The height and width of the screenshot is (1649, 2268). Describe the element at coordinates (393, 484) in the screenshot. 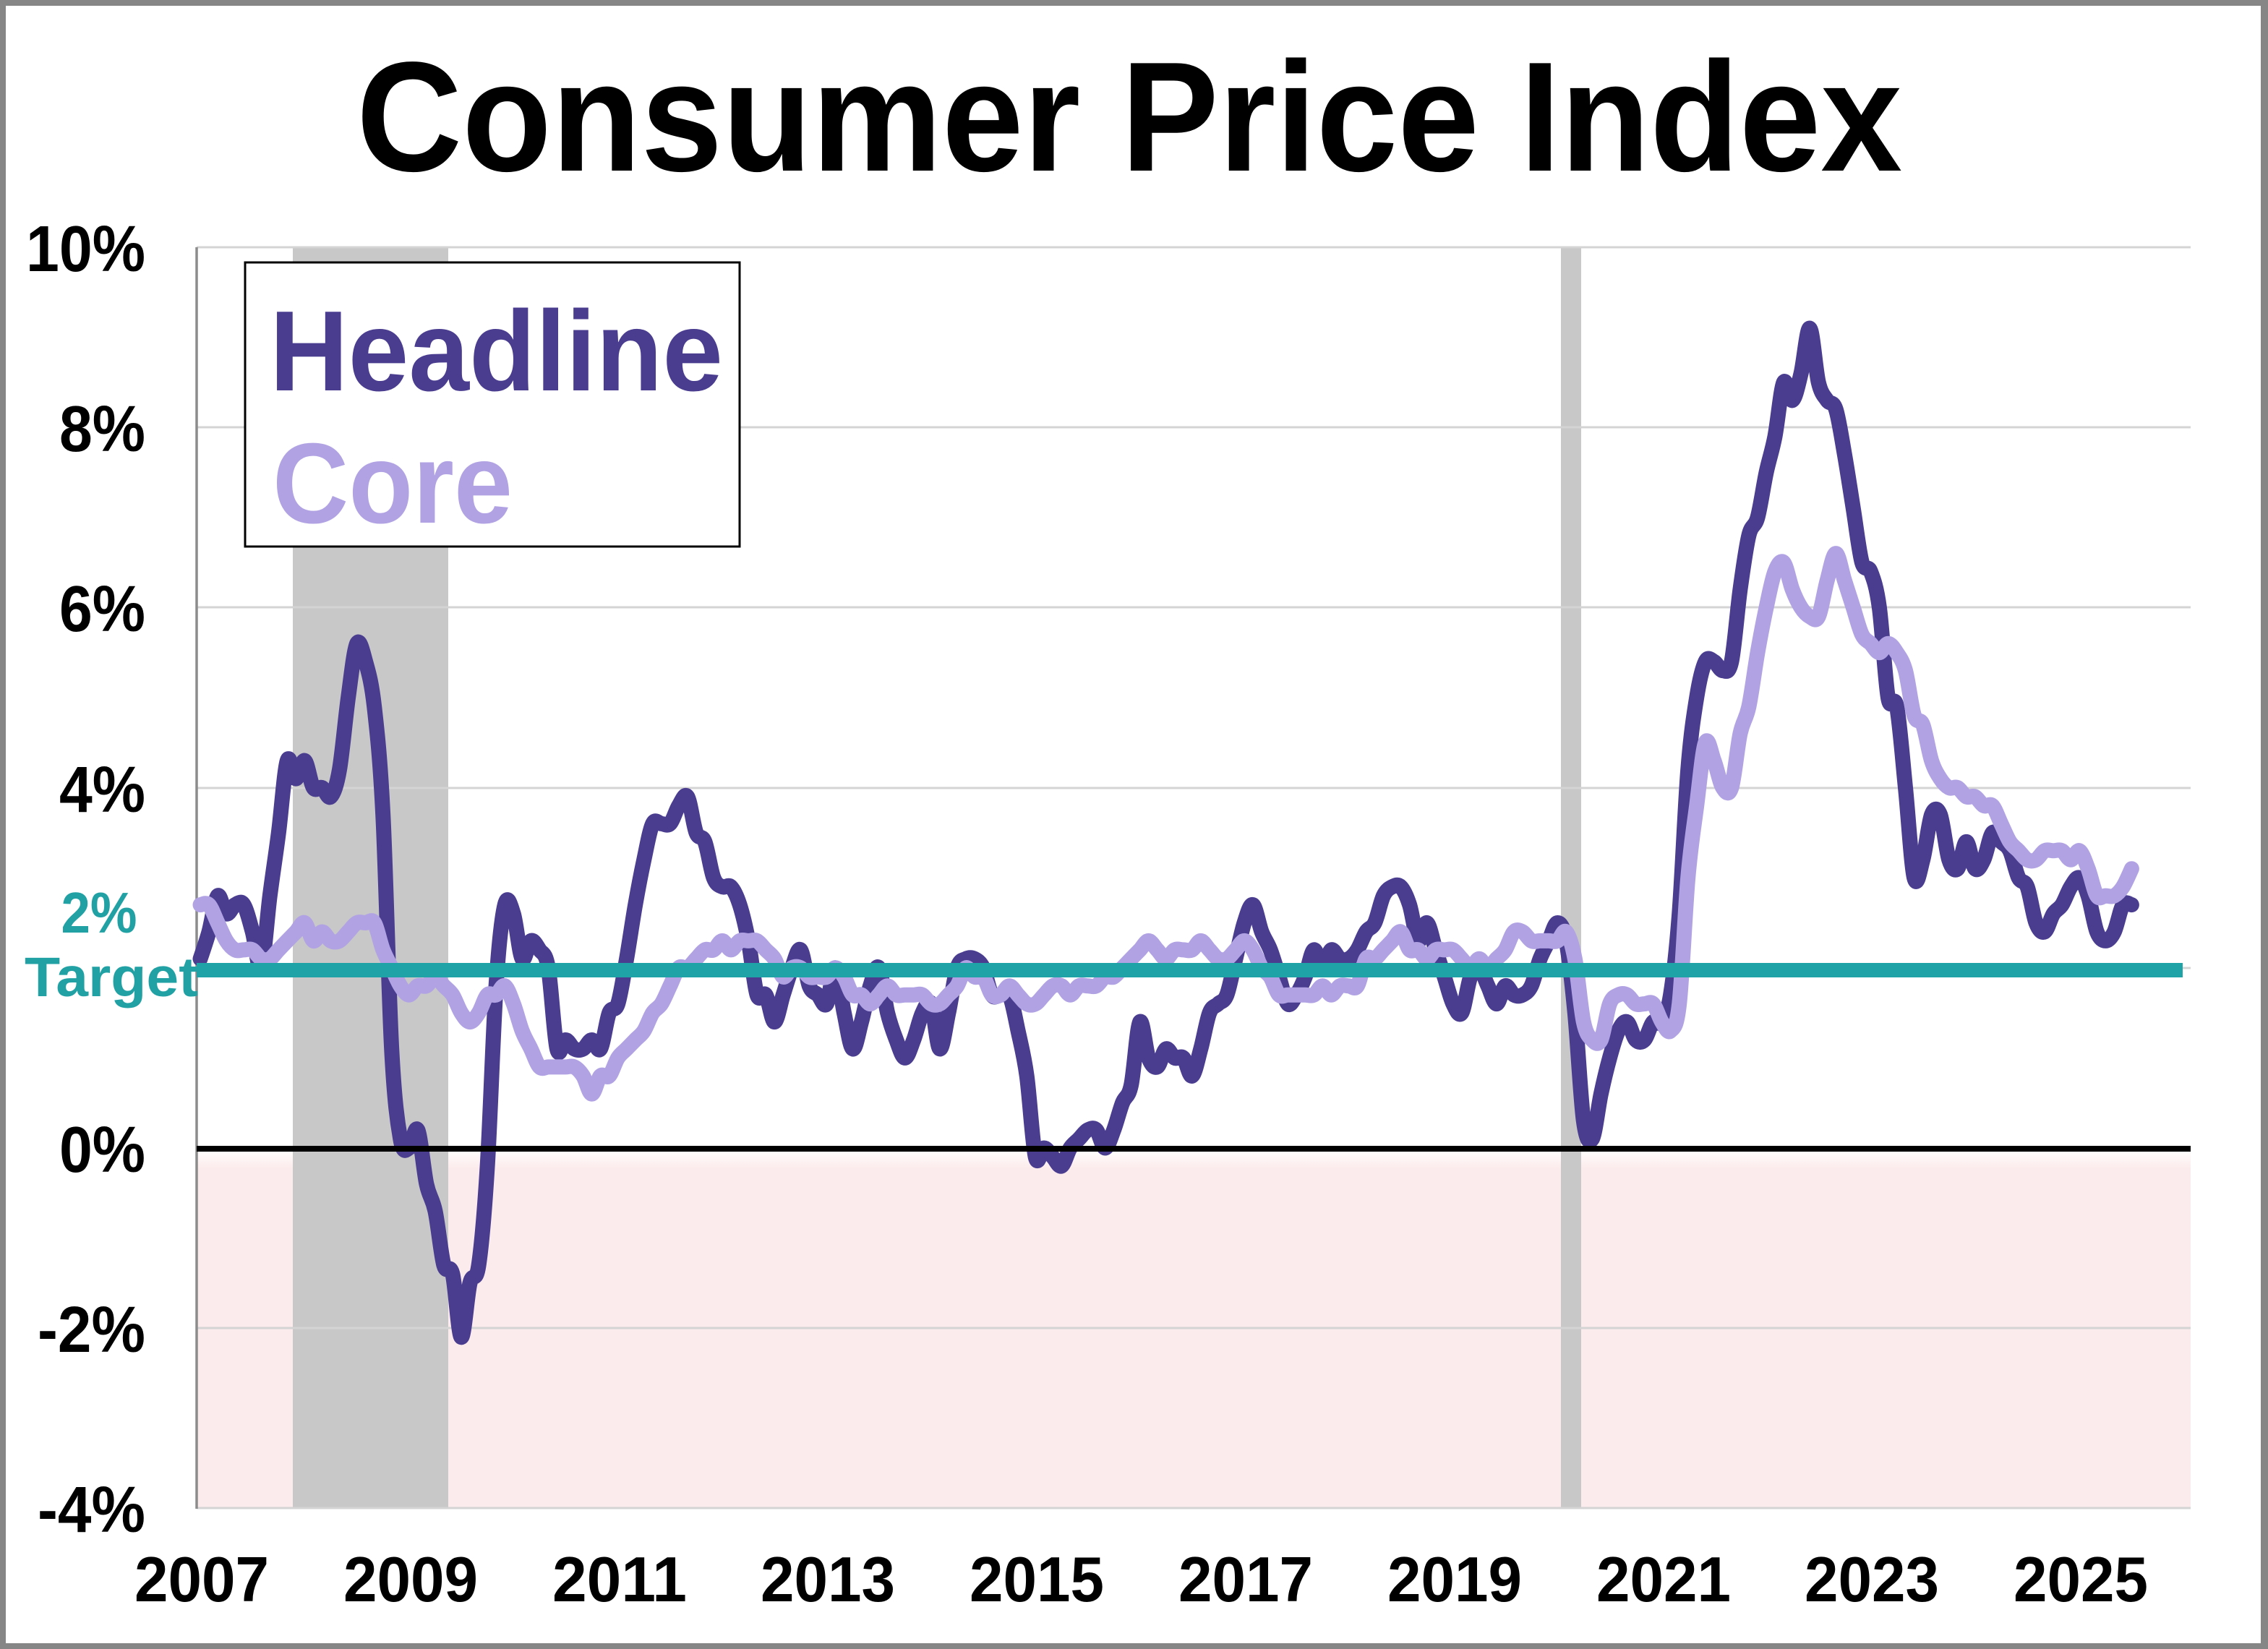

I see `svg-text: Core` at that location.